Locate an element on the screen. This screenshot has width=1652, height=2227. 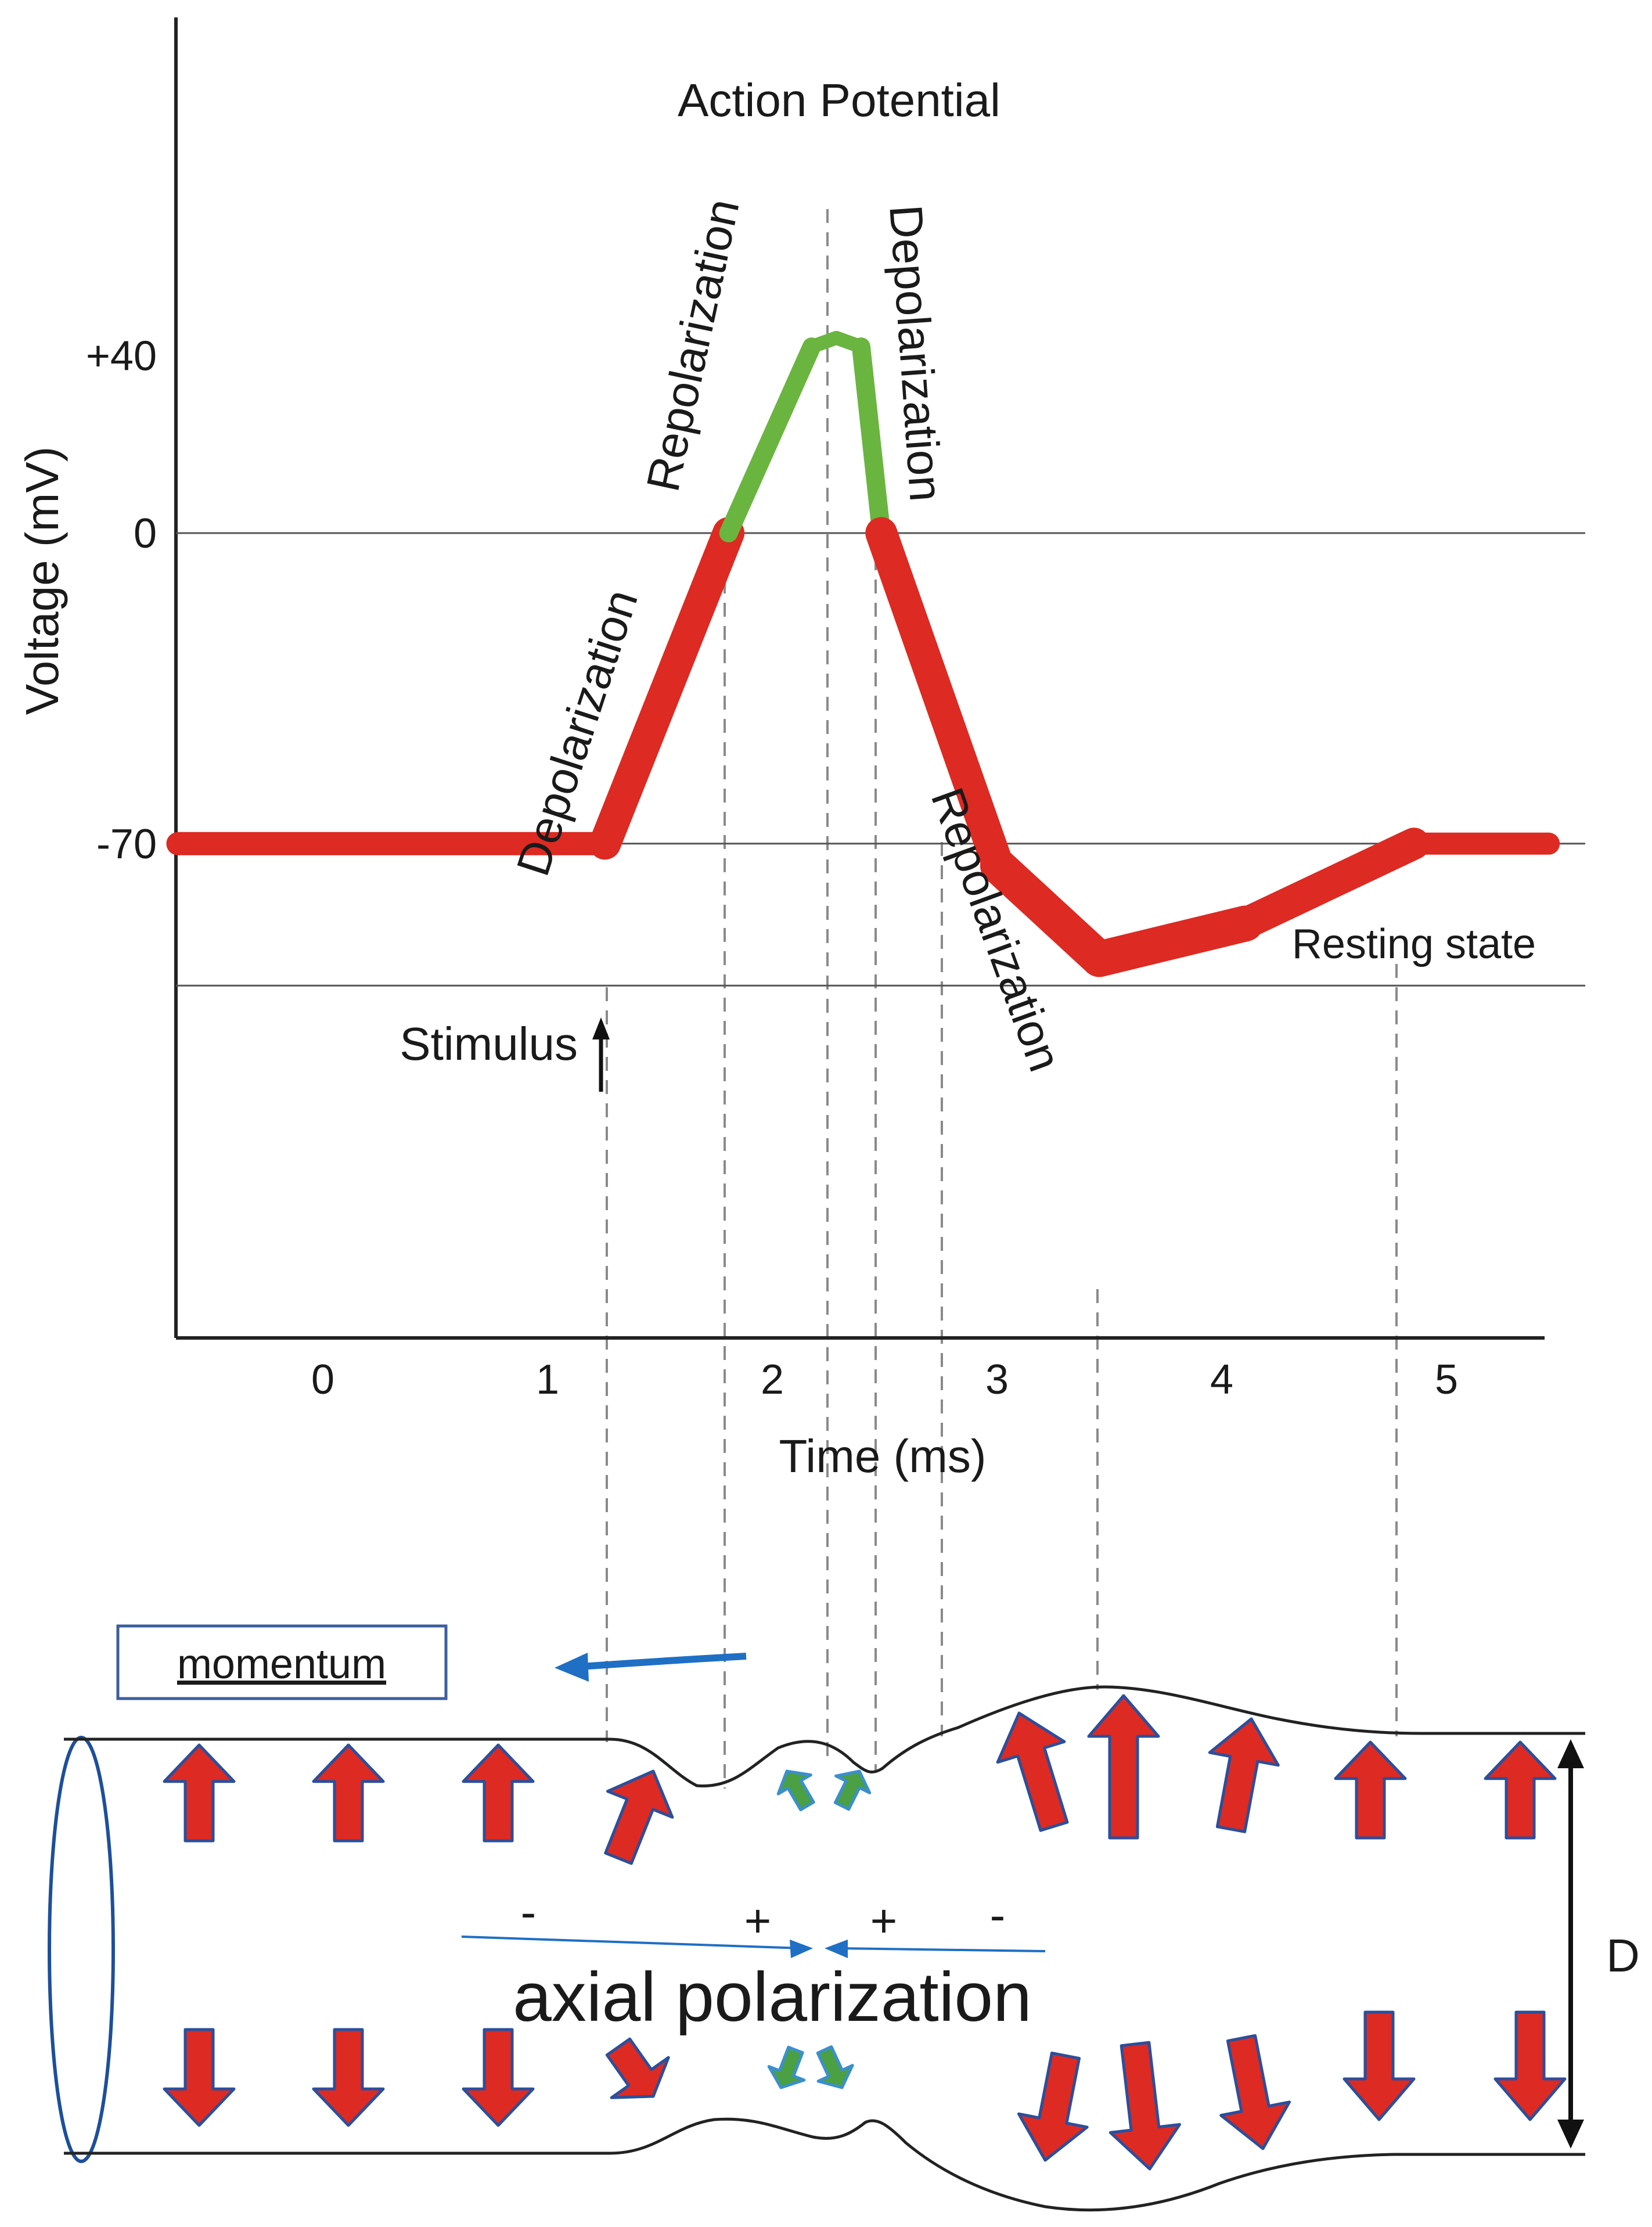
axial-polarization-arrows is located at coordinates (753, 1946).